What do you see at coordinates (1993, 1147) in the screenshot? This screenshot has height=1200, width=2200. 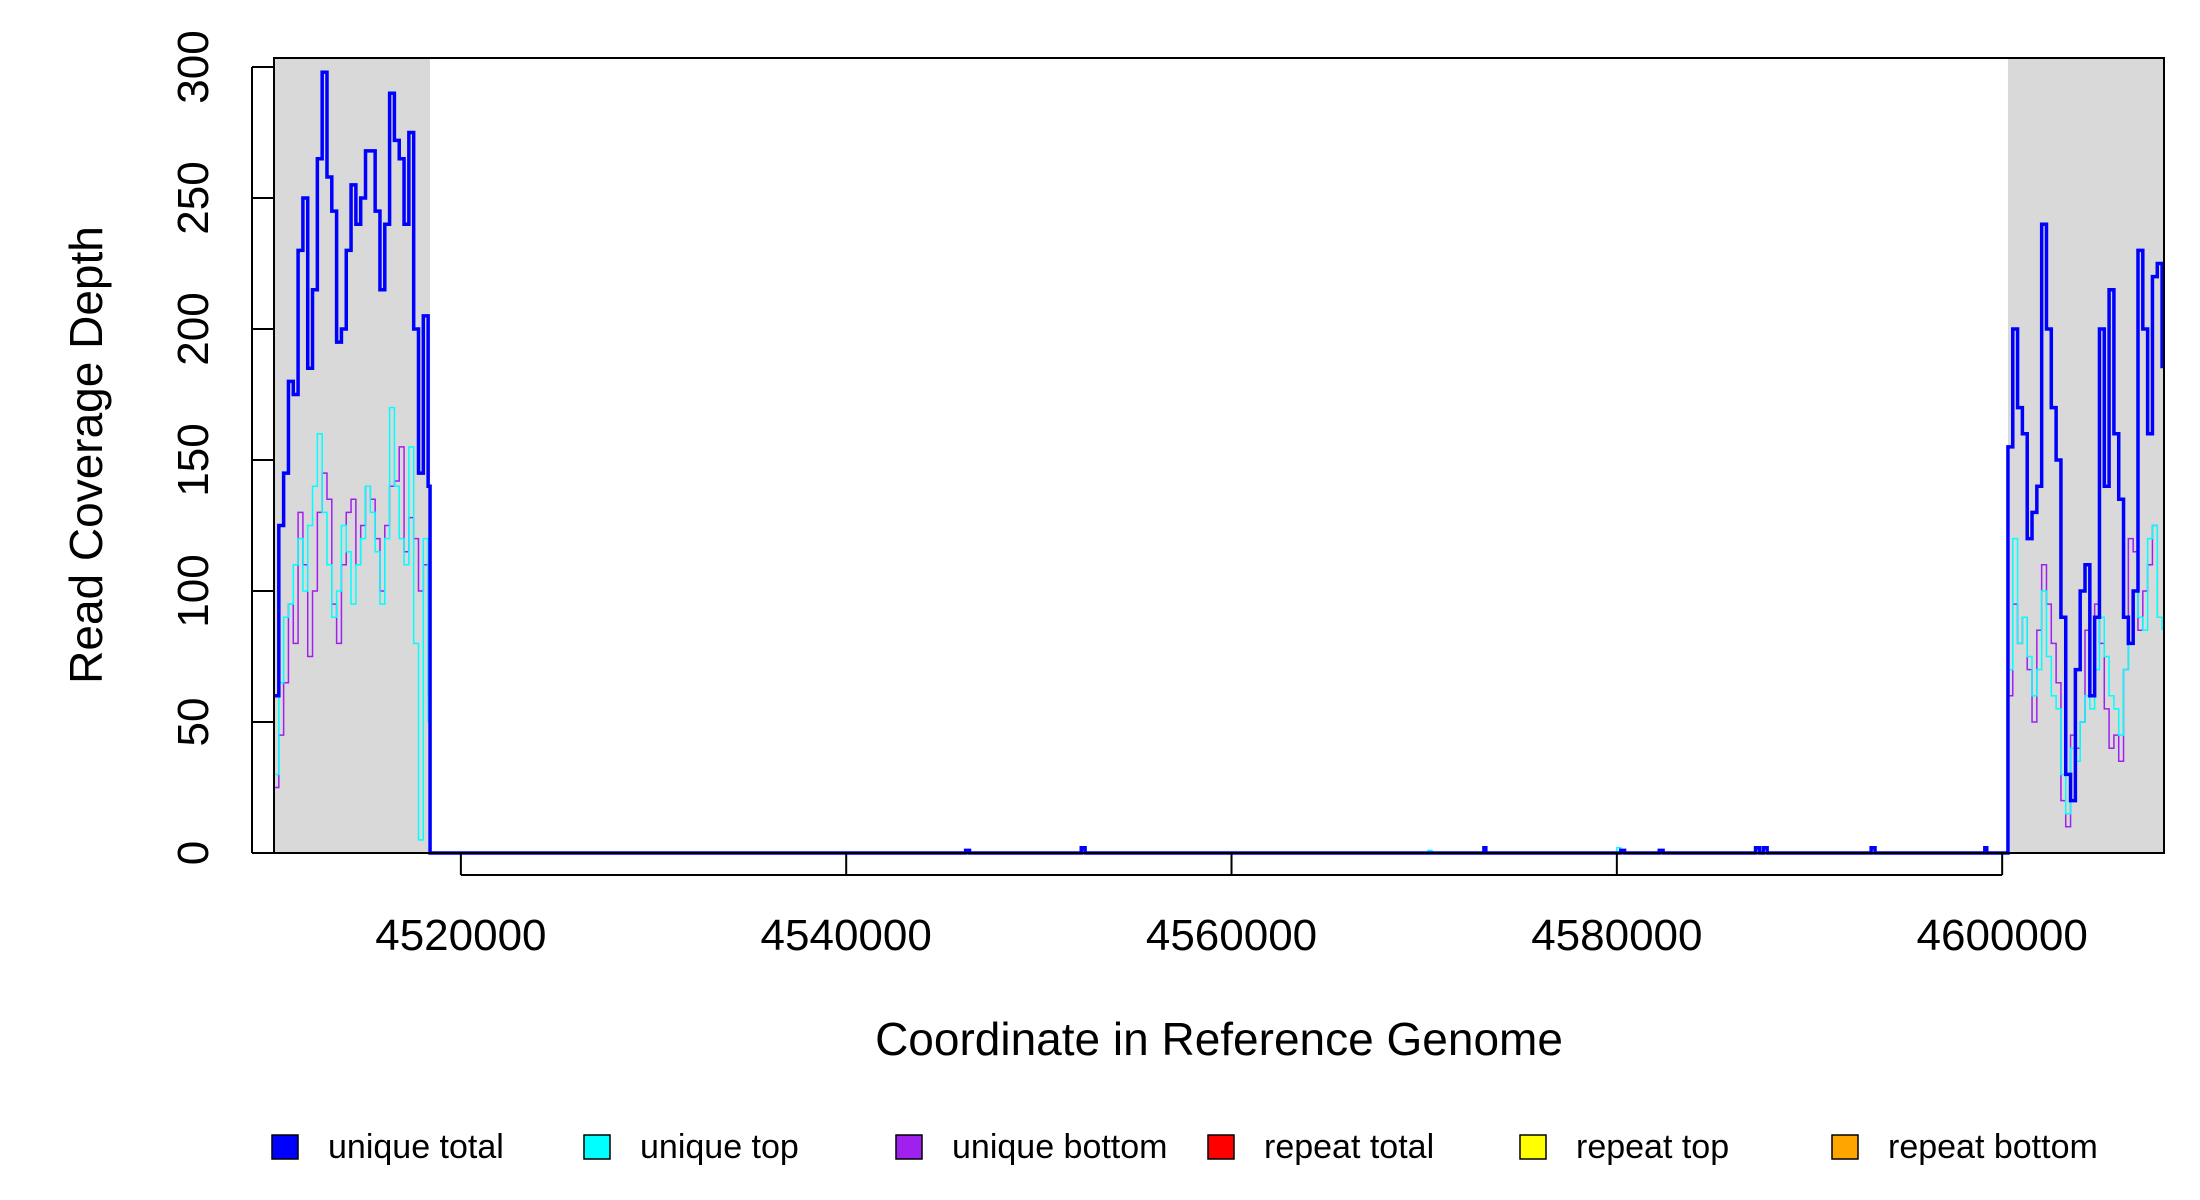 I see `legend-label: repeat bottom` at bounding box center [1993, 1147].